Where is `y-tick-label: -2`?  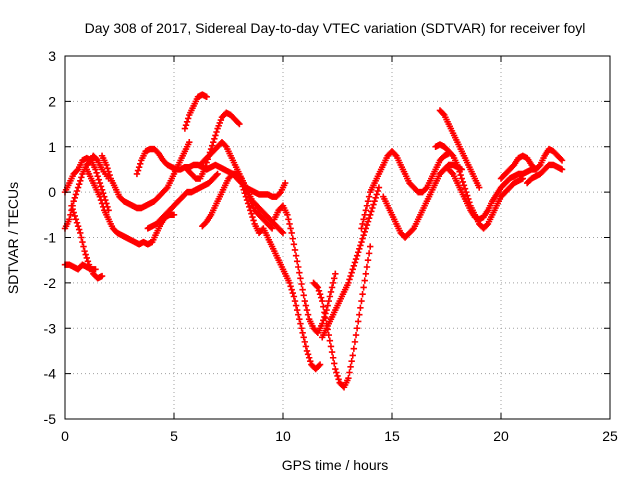 y-tick-label: -2 is located at coordinates (50, 283).